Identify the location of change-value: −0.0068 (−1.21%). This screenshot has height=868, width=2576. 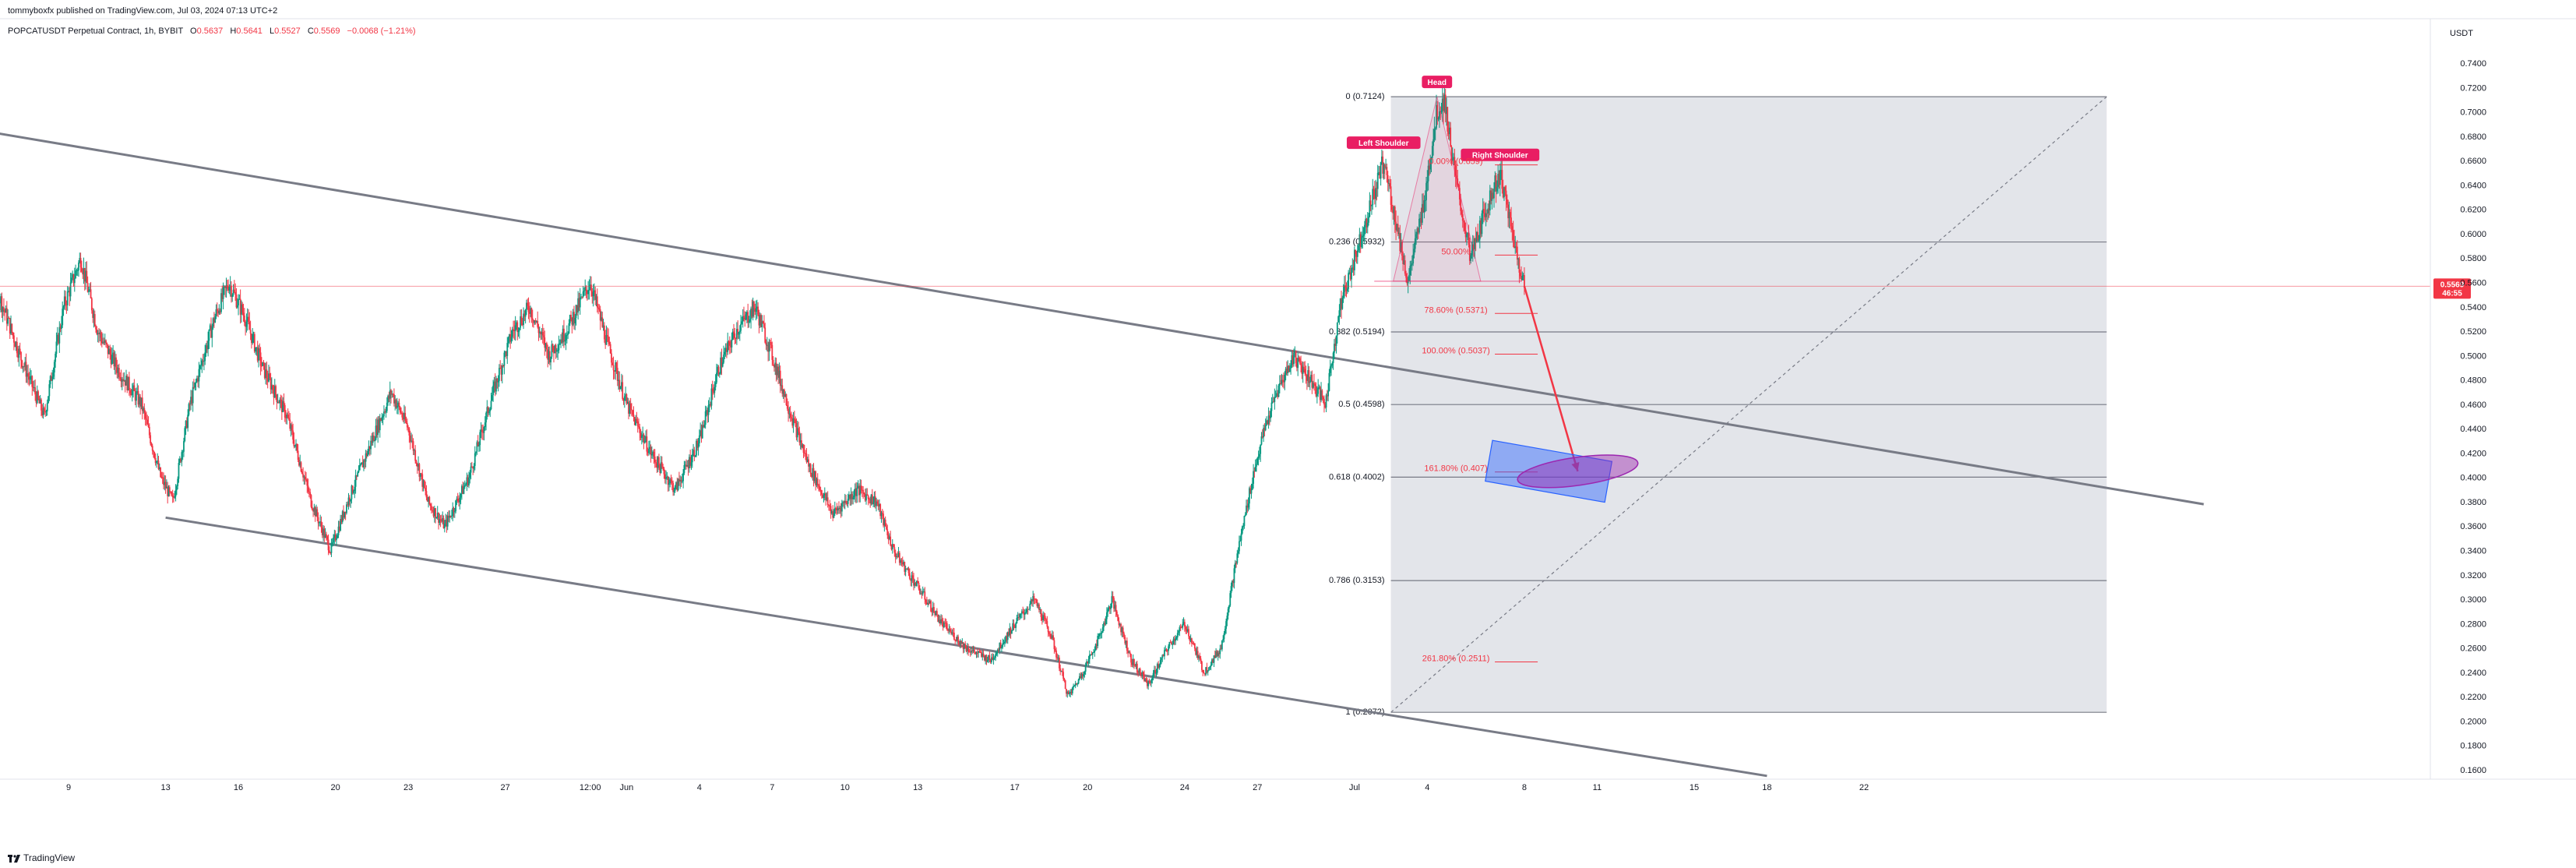
(382, 31).